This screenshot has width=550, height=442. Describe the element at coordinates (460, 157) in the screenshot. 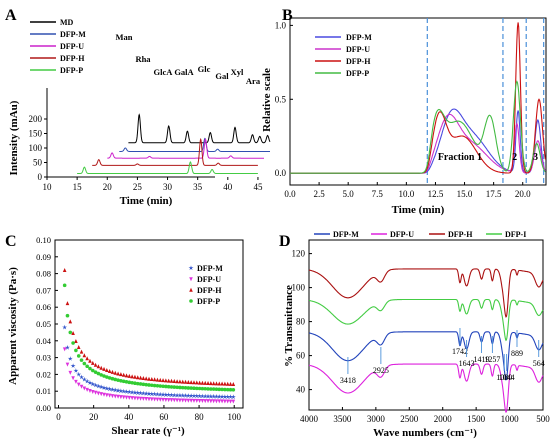

I see `fraction-label: Fraction 1` at that location.